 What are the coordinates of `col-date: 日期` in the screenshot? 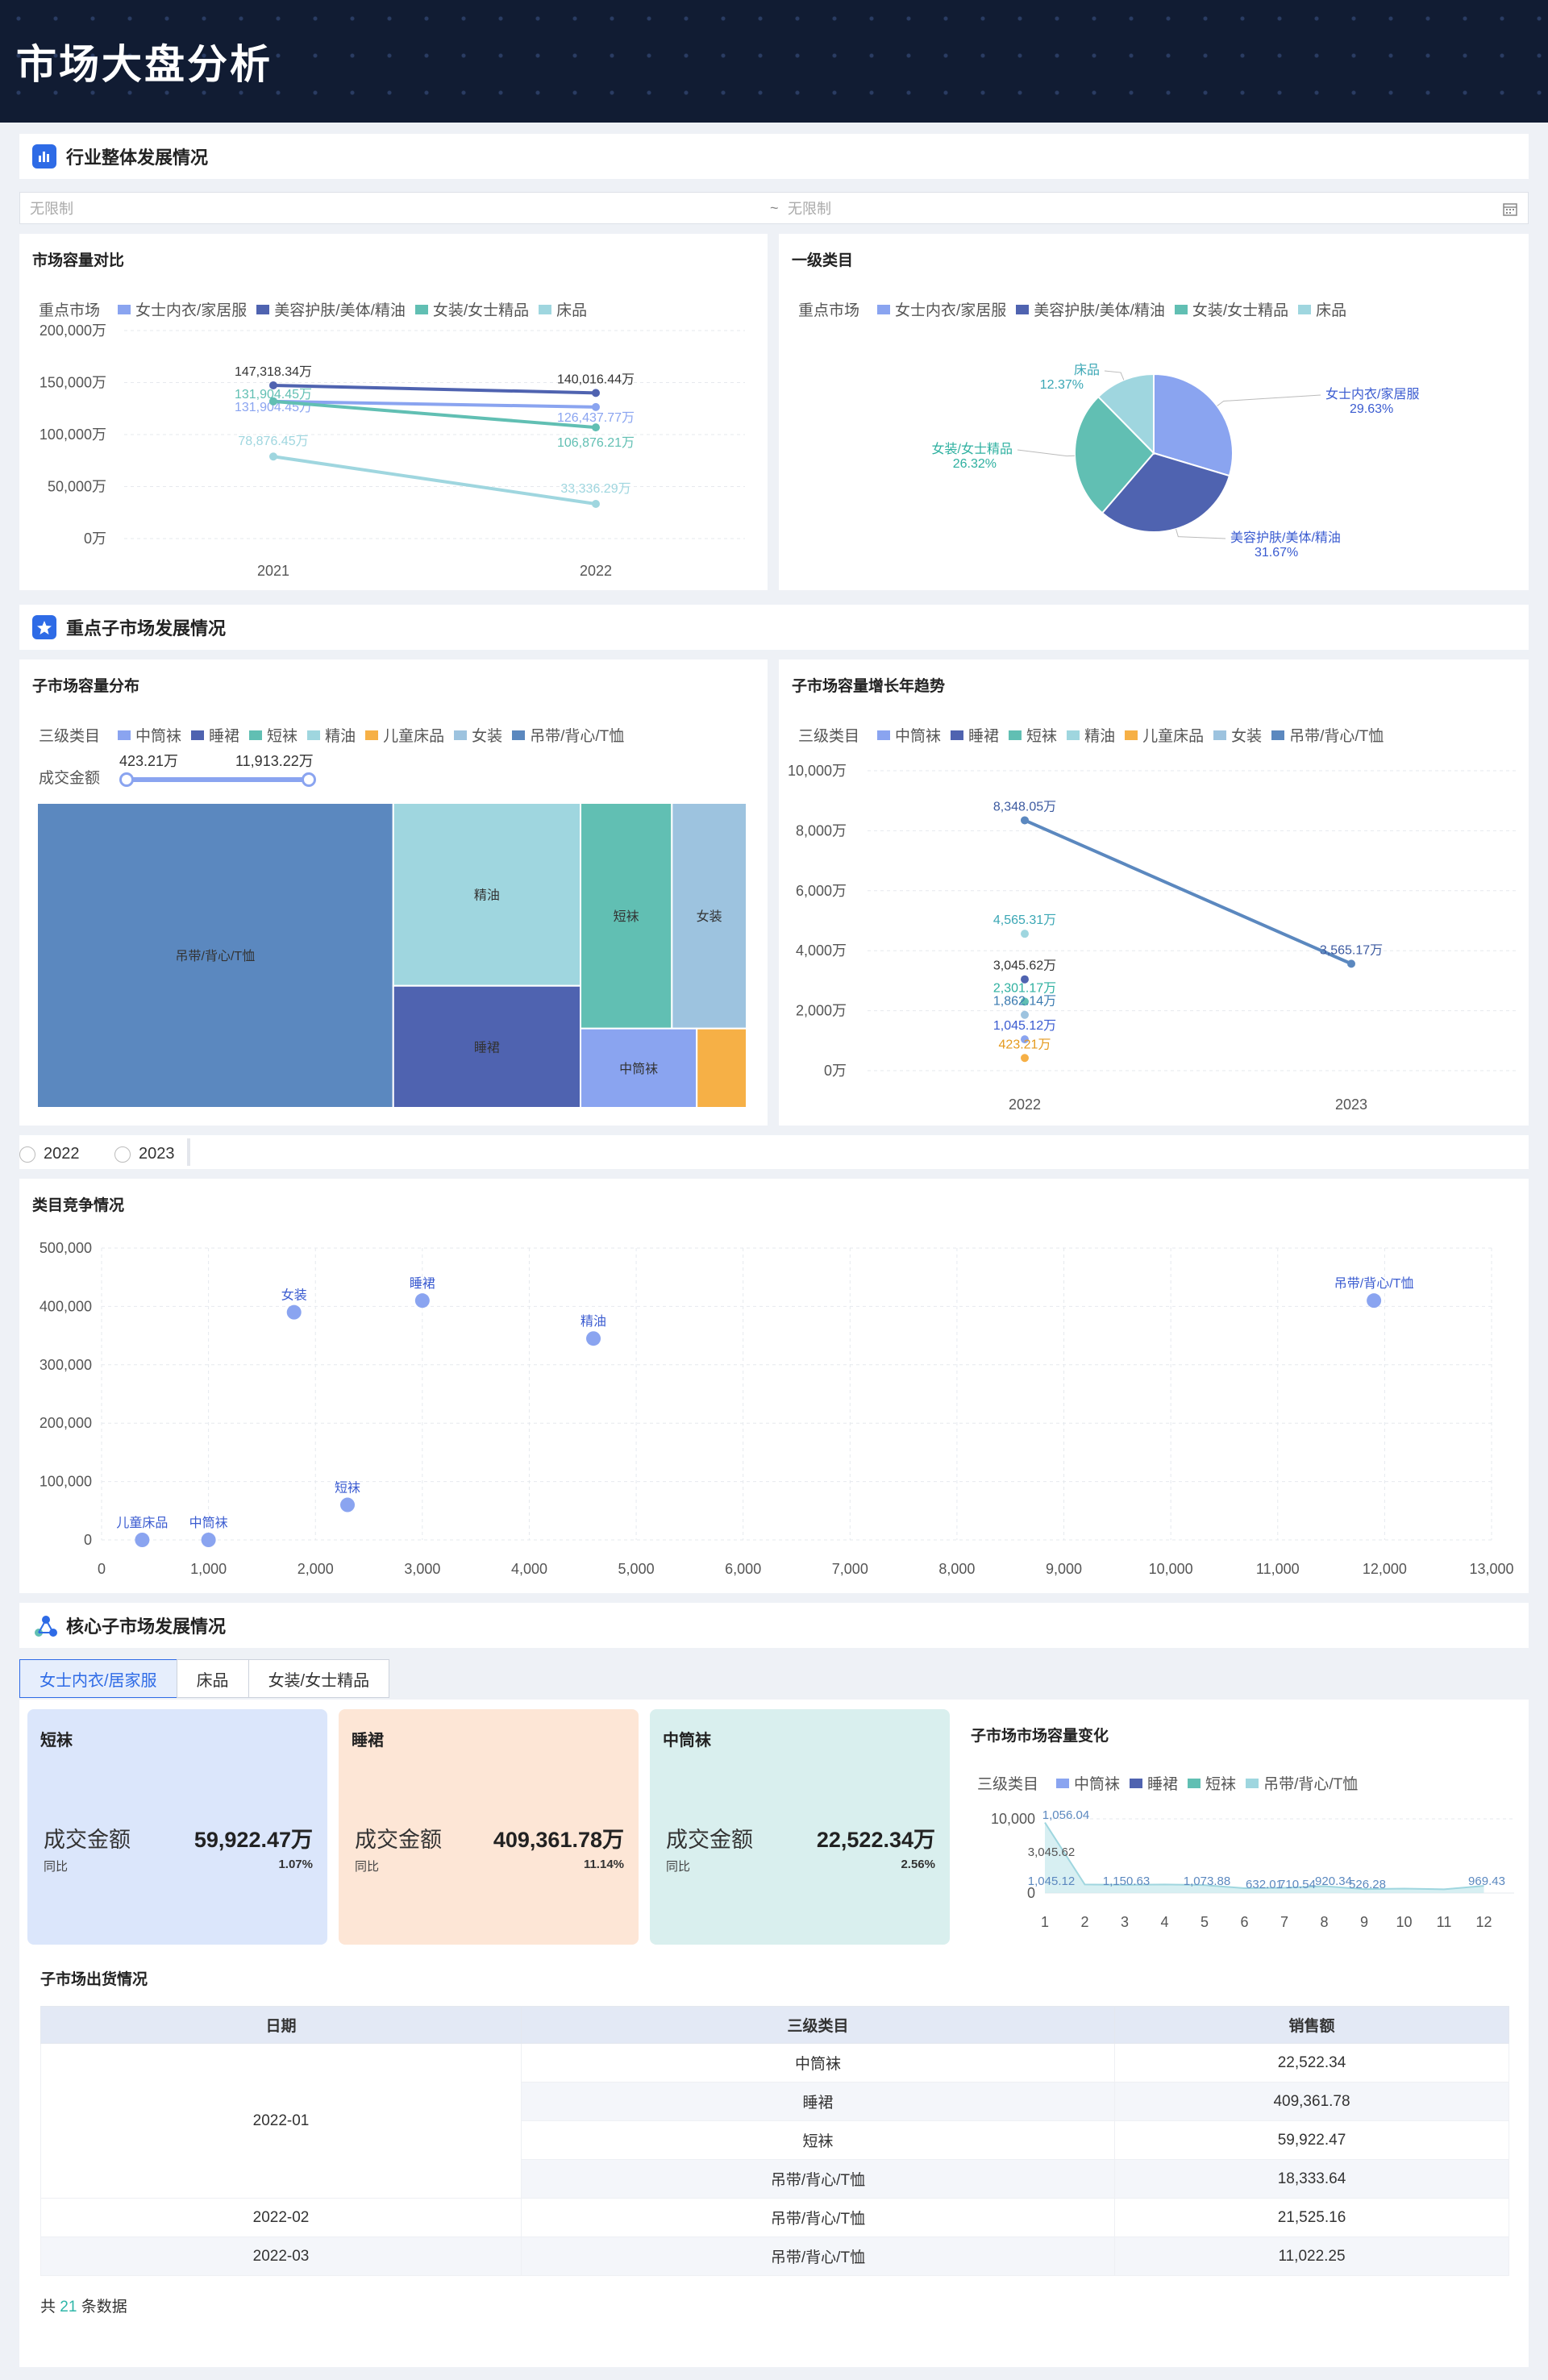 It's located at (281, 2025).